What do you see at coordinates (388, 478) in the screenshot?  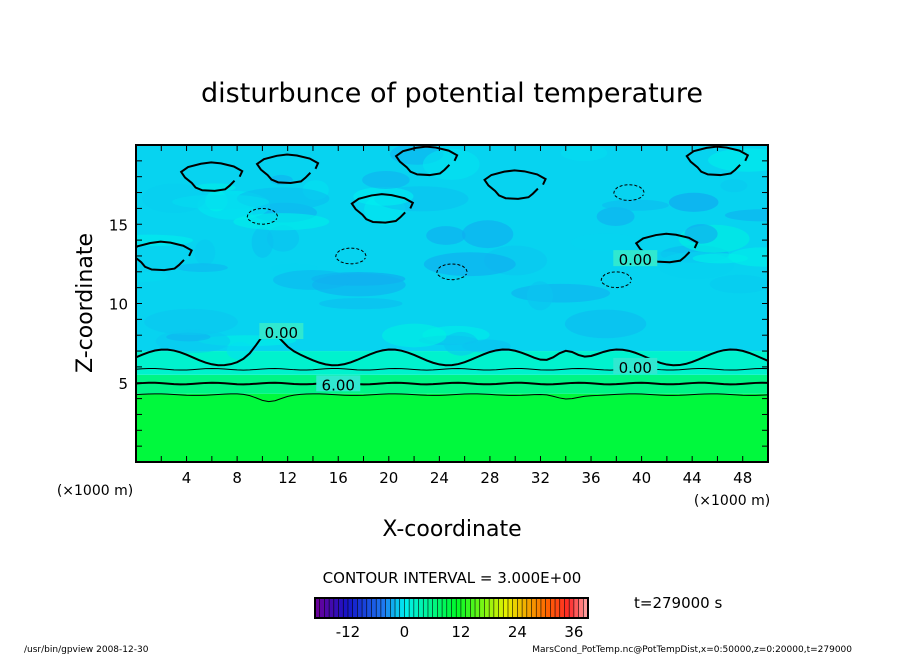 I see `x-tick-label: 20` at bounding box center [388, 478].